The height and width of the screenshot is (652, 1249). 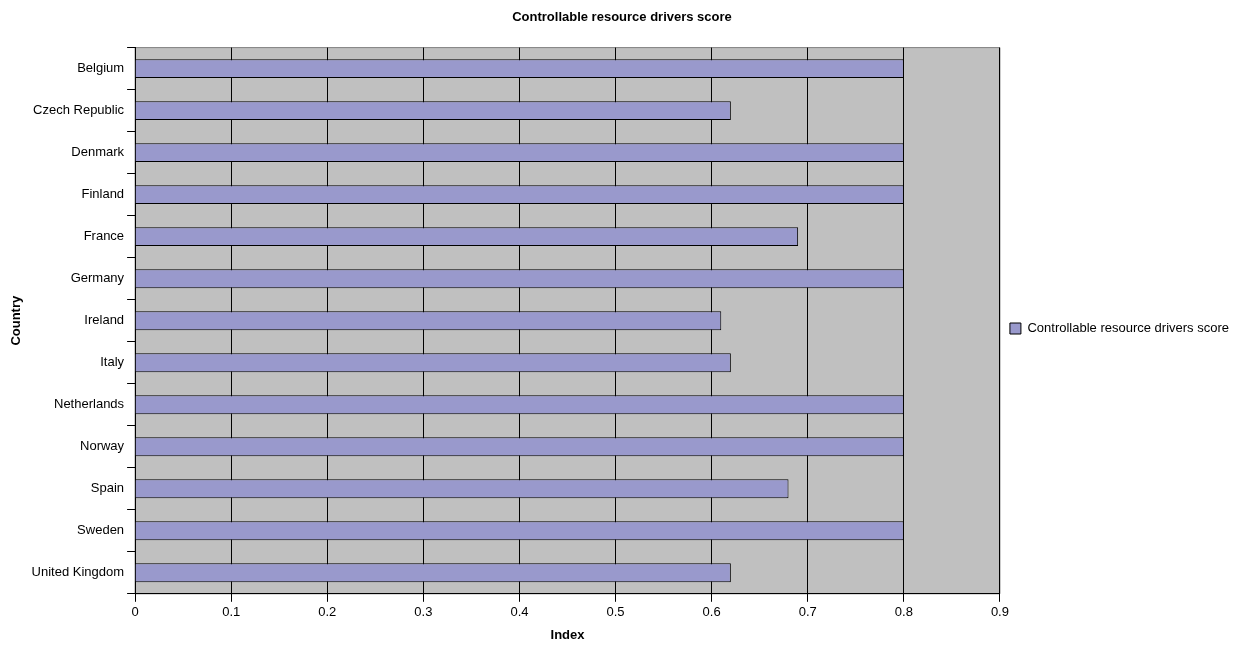 What do you see at coordinates (101, 530) in the screenshot?
I see `y-tick-label: Sweden` at bounding box center [101, 530].